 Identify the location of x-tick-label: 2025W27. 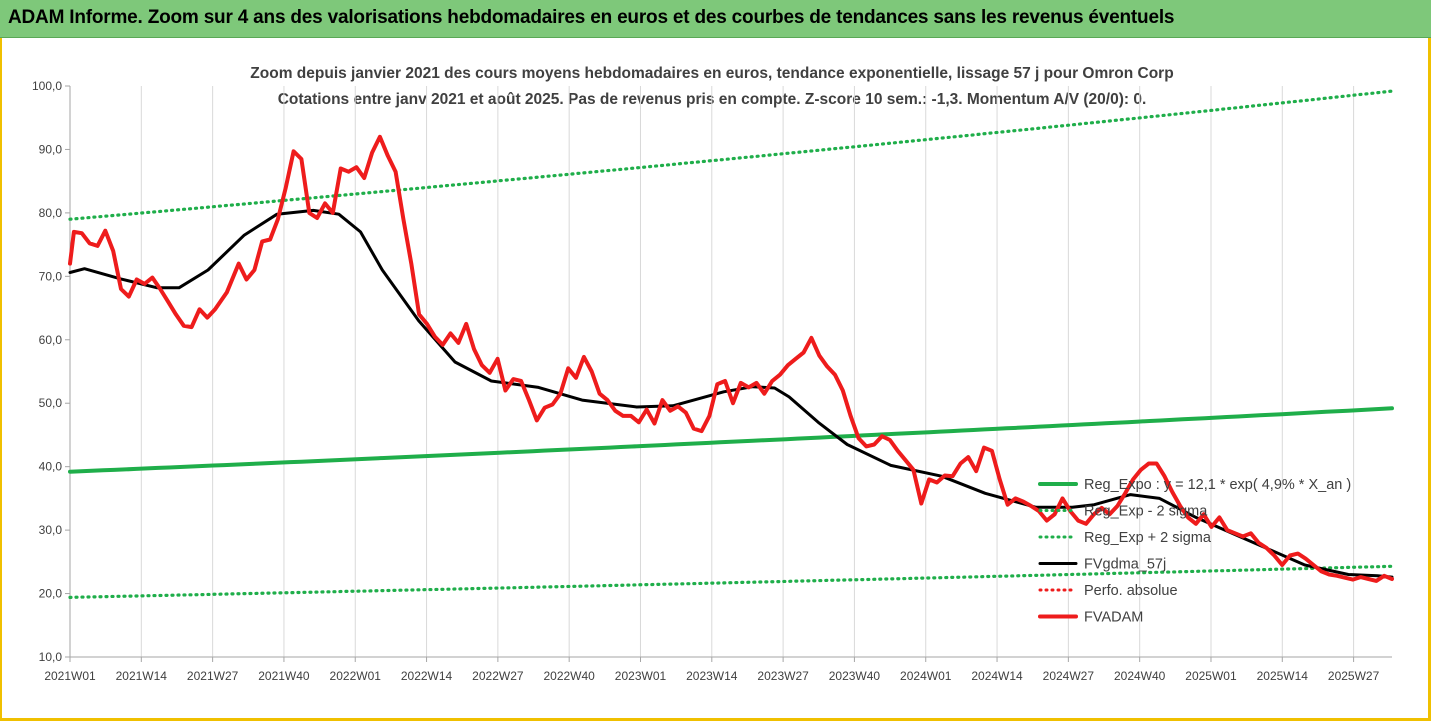
(1354, 676).